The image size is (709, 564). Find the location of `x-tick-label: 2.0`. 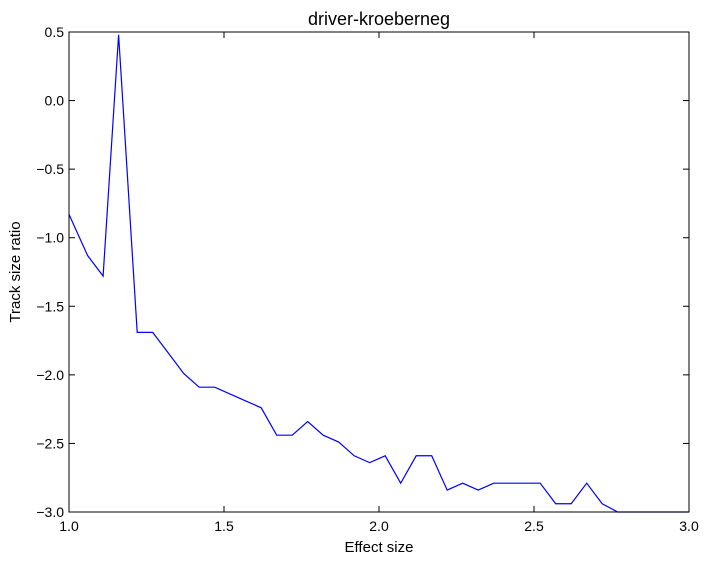

x-tick-label: 2.0 is located at coordinates (379, 526).